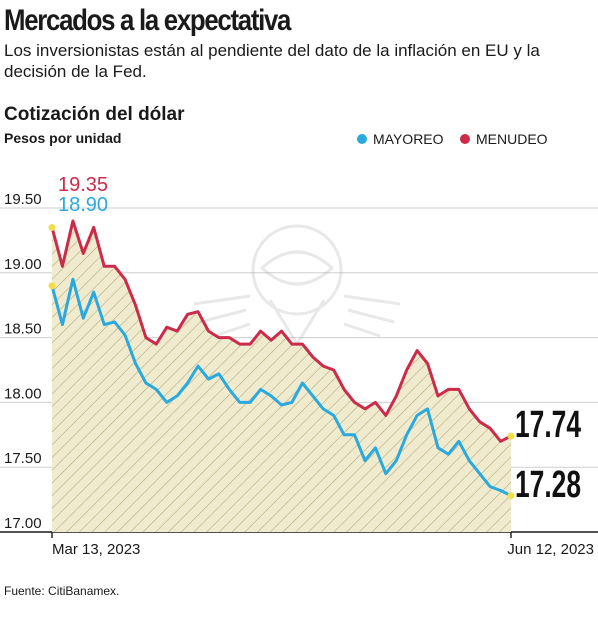  Describe the element at coordinates (511, 436) in the screenshot. I see `end-marker-menudeo` at that location.